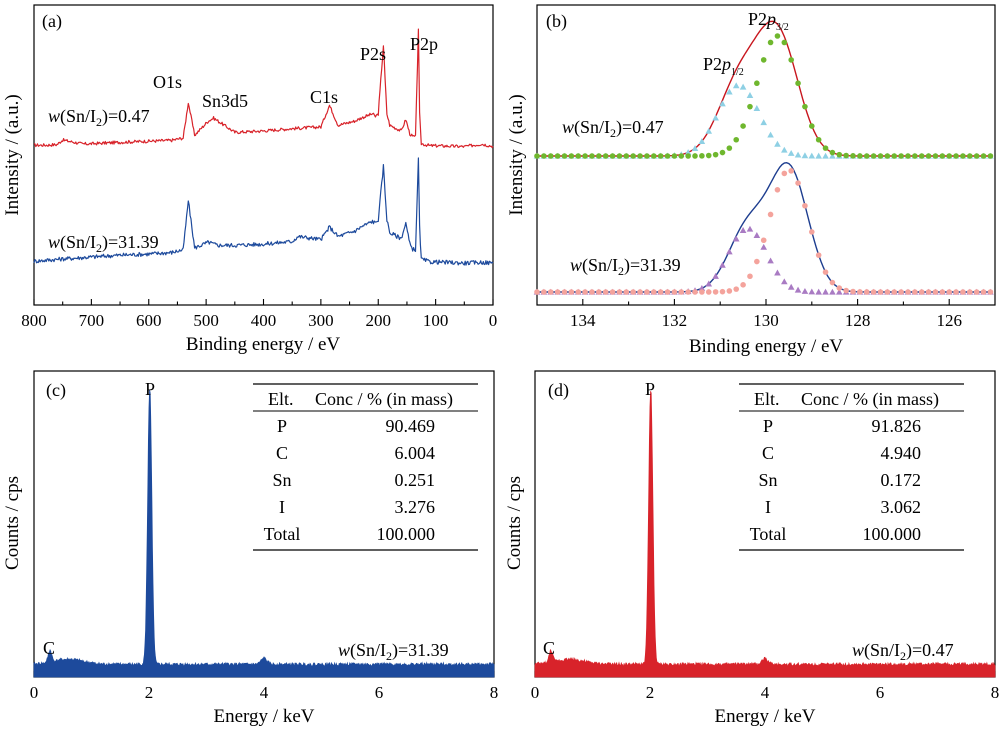  Describe the element at coordinates (264, 716) in the screenshot. I see `panel-c-x-axis-title: Energy / keV` at that location.